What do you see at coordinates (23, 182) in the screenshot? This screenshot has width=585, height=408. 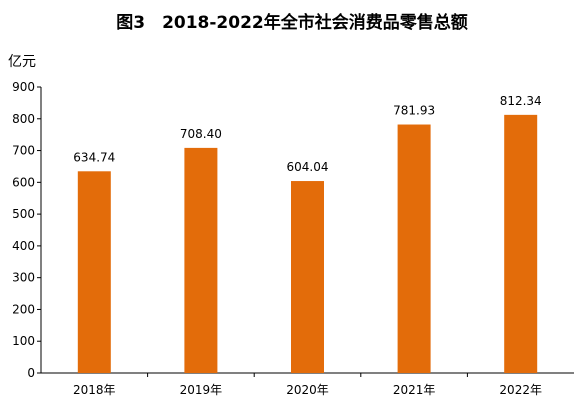 I see `y-tick-label: 600` at bounding box center [23, 182].